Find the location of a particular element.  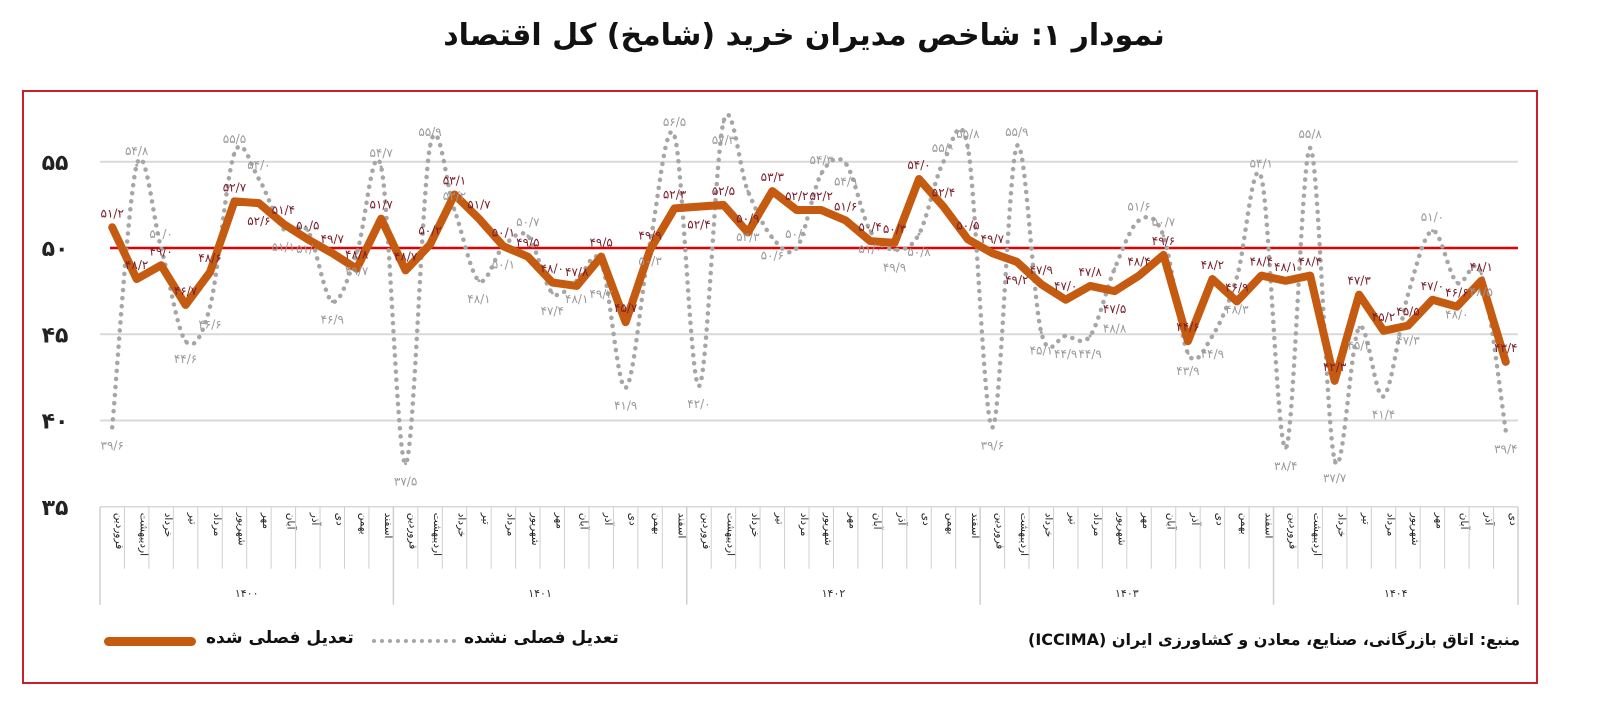

data-label-unadjusted: ۴۸/۱ is located at coordinates (576, 299).